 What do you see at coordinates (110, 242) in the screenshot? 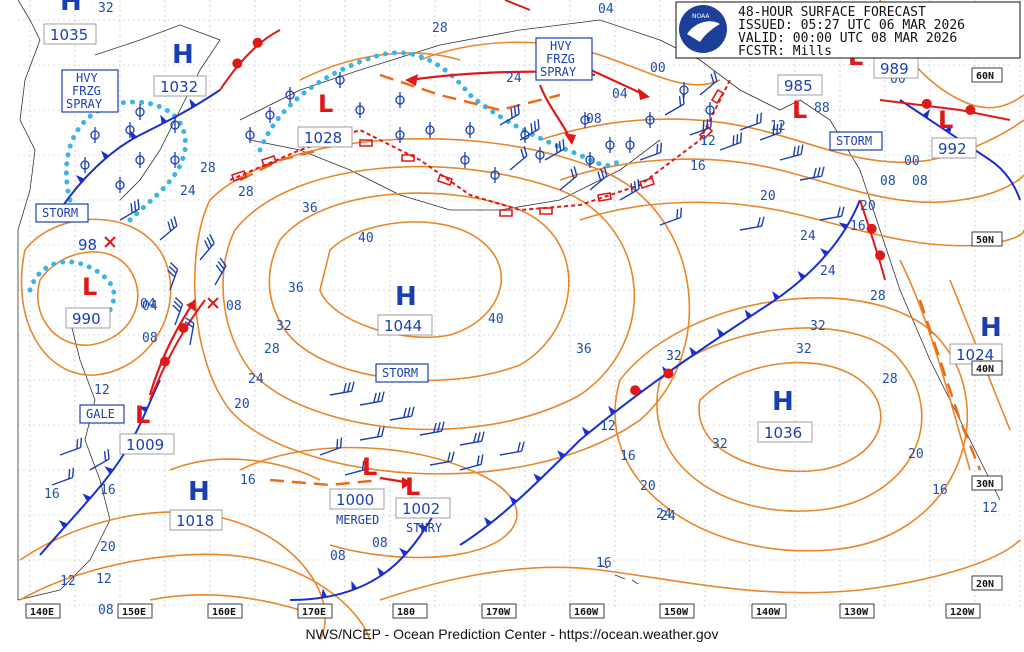
I see `x-marker` at bounding box center [110, 242].